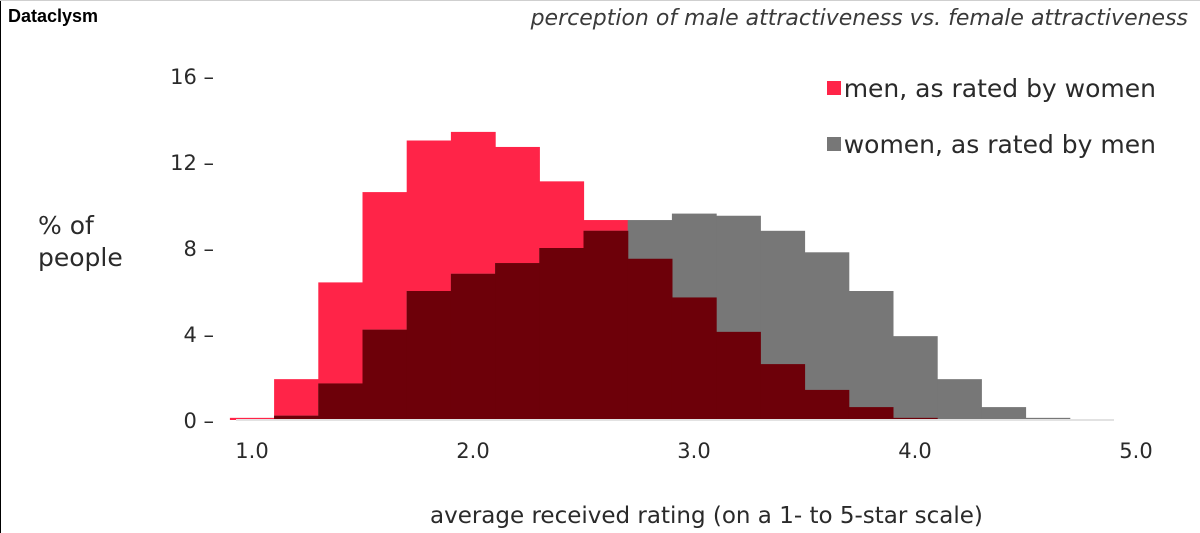  I want to click on legend-label-men: men, as rated by women, so click(999, 88).